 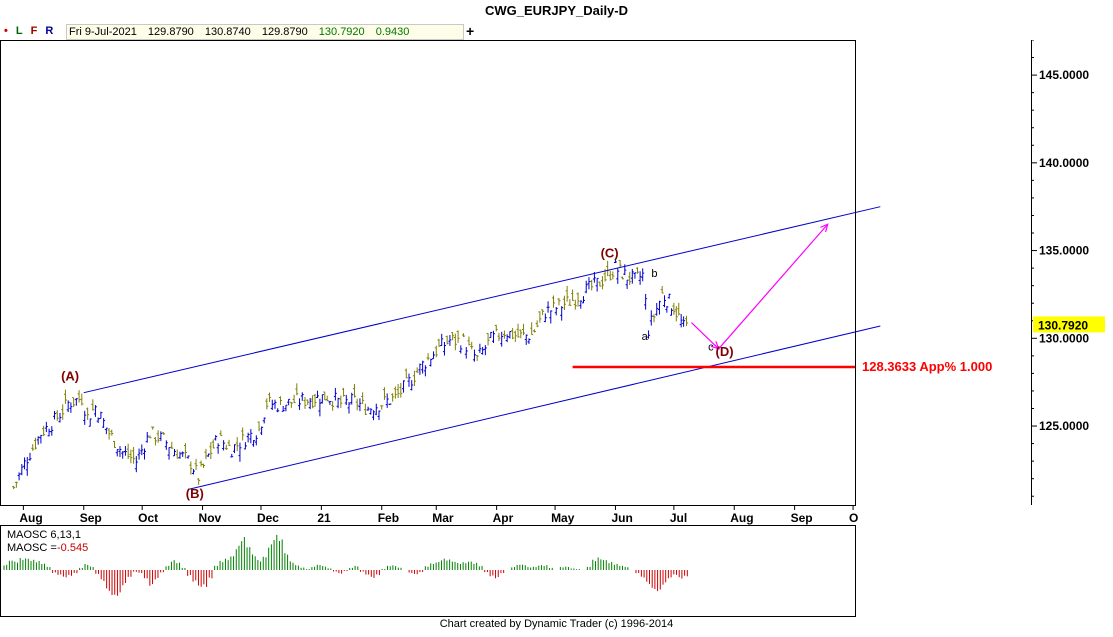 What do you see at coordinates (49, 31) in the screenshot?
I see `flag-r: R` at bounding box center [49, 31].